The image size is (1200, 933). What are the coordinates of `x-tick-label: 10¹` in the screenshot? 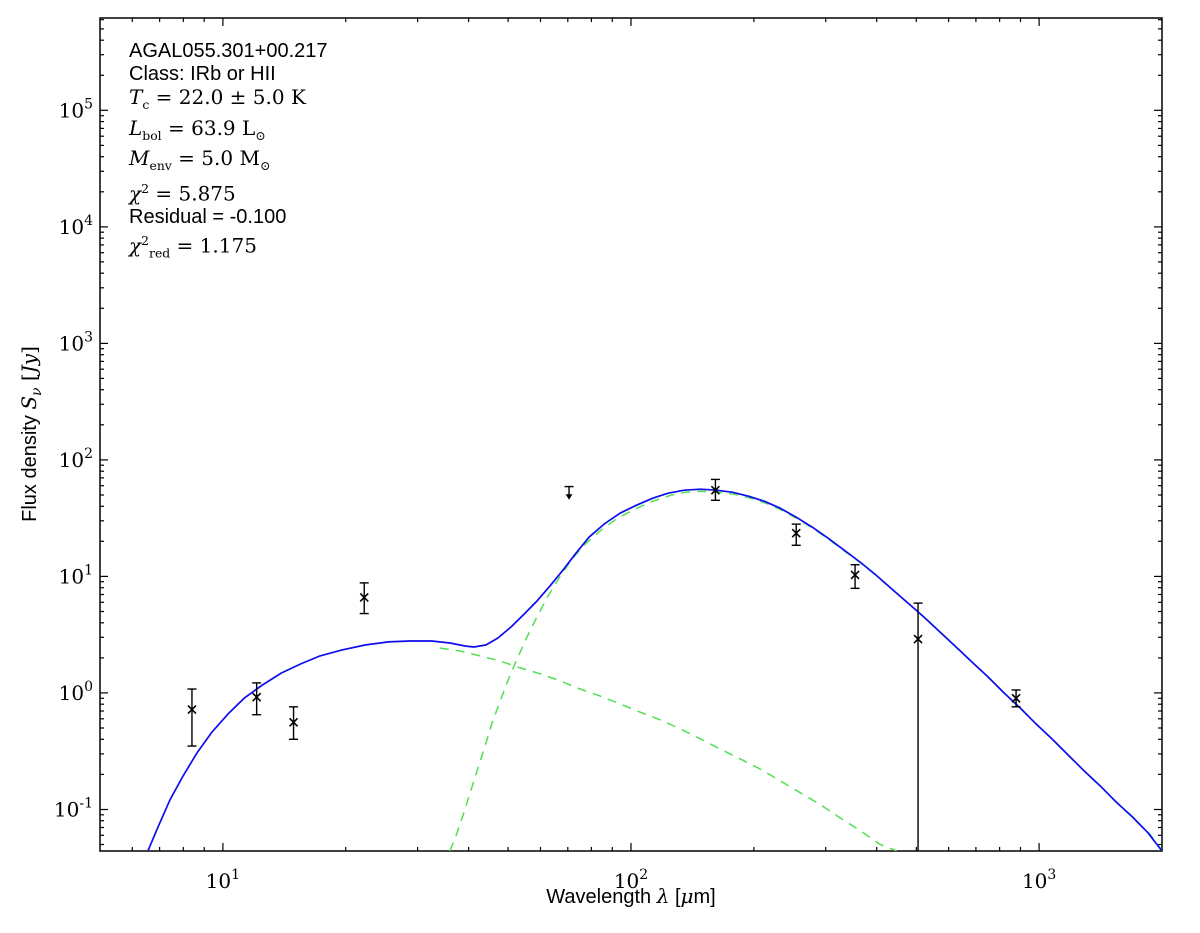 It's located at (223, 880).